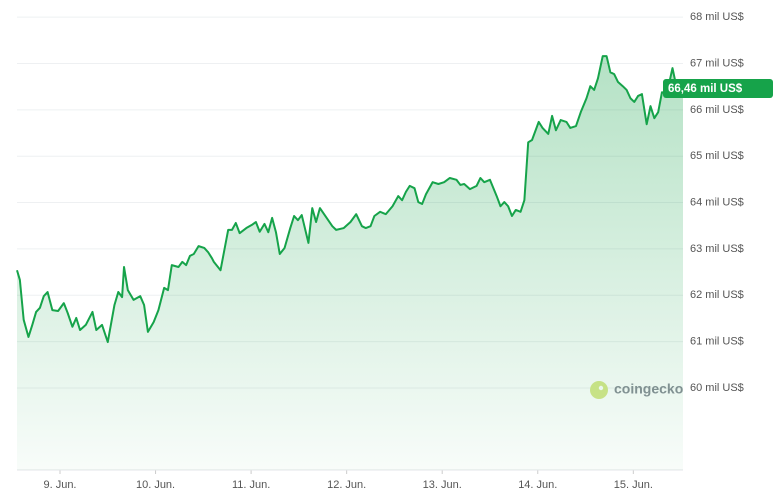 This screenshot has height=498, width=776. Describe the element at coordinates (717, 342) in the screenshot. I see `y-tick-label: 61 mil US$` at that location.